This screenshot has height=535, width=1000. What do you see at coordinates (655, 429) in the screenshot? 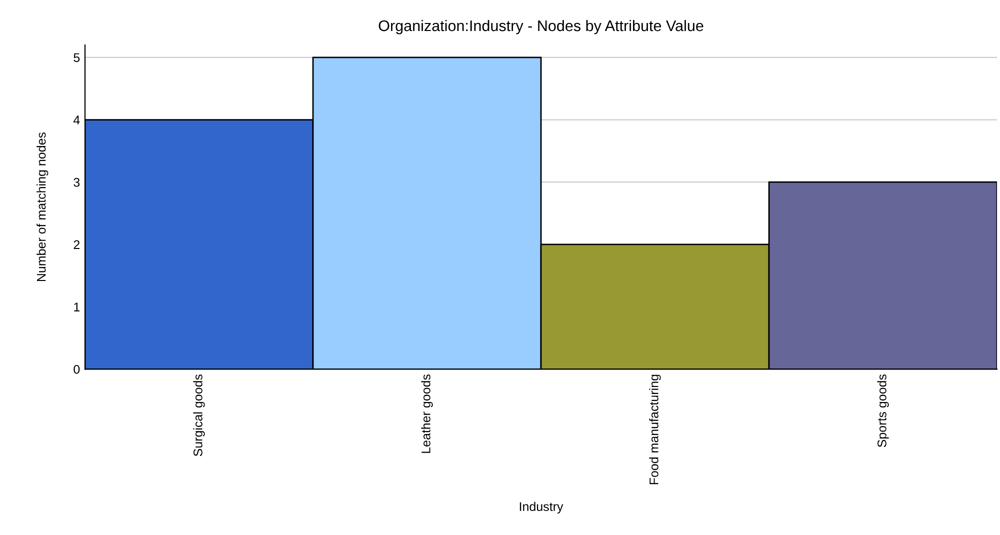
I see `x-tick-label: Food manufacturing` at bounding box center [655, 429].